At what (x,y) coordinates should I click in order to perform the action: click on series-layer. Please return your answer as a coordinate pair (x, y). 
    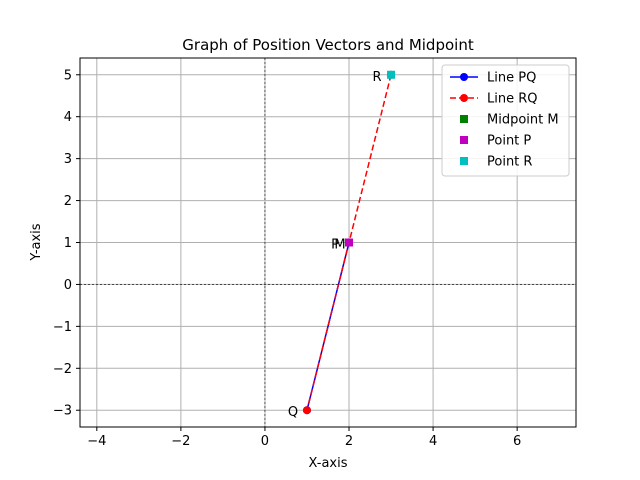
    Looking at the image, I should click on (349, 242).